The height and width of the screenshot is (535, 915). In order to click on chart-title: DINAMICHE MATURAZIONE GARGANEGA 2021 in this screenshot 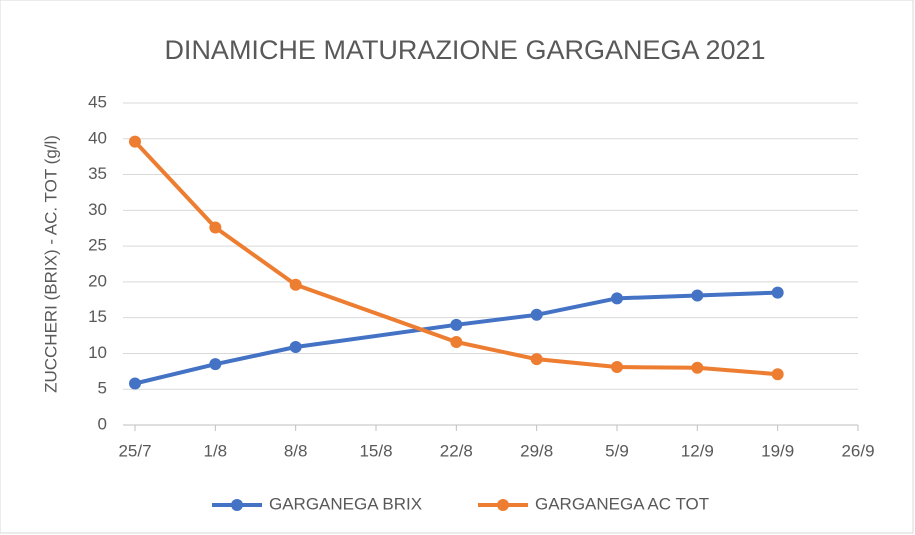, I will do `click(464, 50)`.